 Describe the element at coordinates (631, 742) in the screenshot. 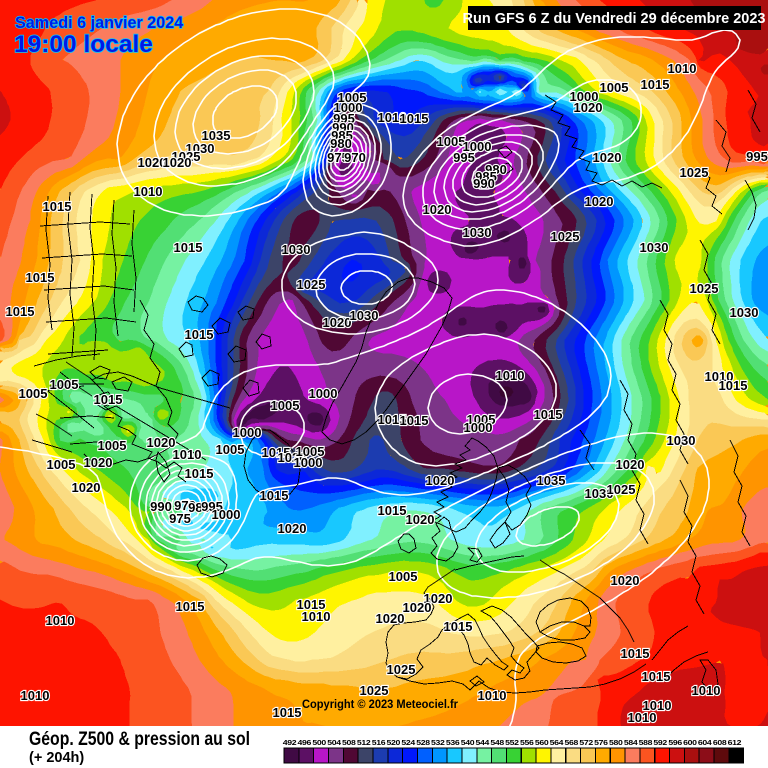

I see `svg-text: 584` at that location.